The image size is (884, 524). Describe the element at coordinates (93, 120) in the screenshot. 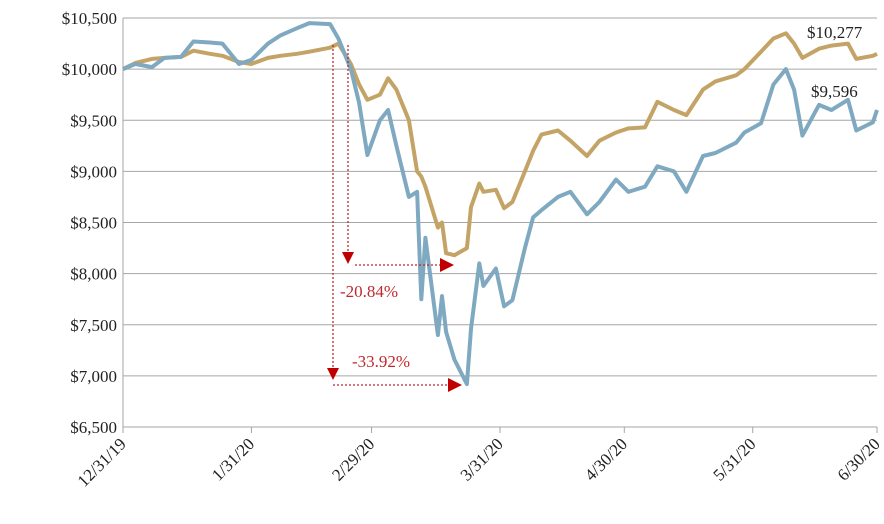

I see `y-tick-label: $9,500` at that location.